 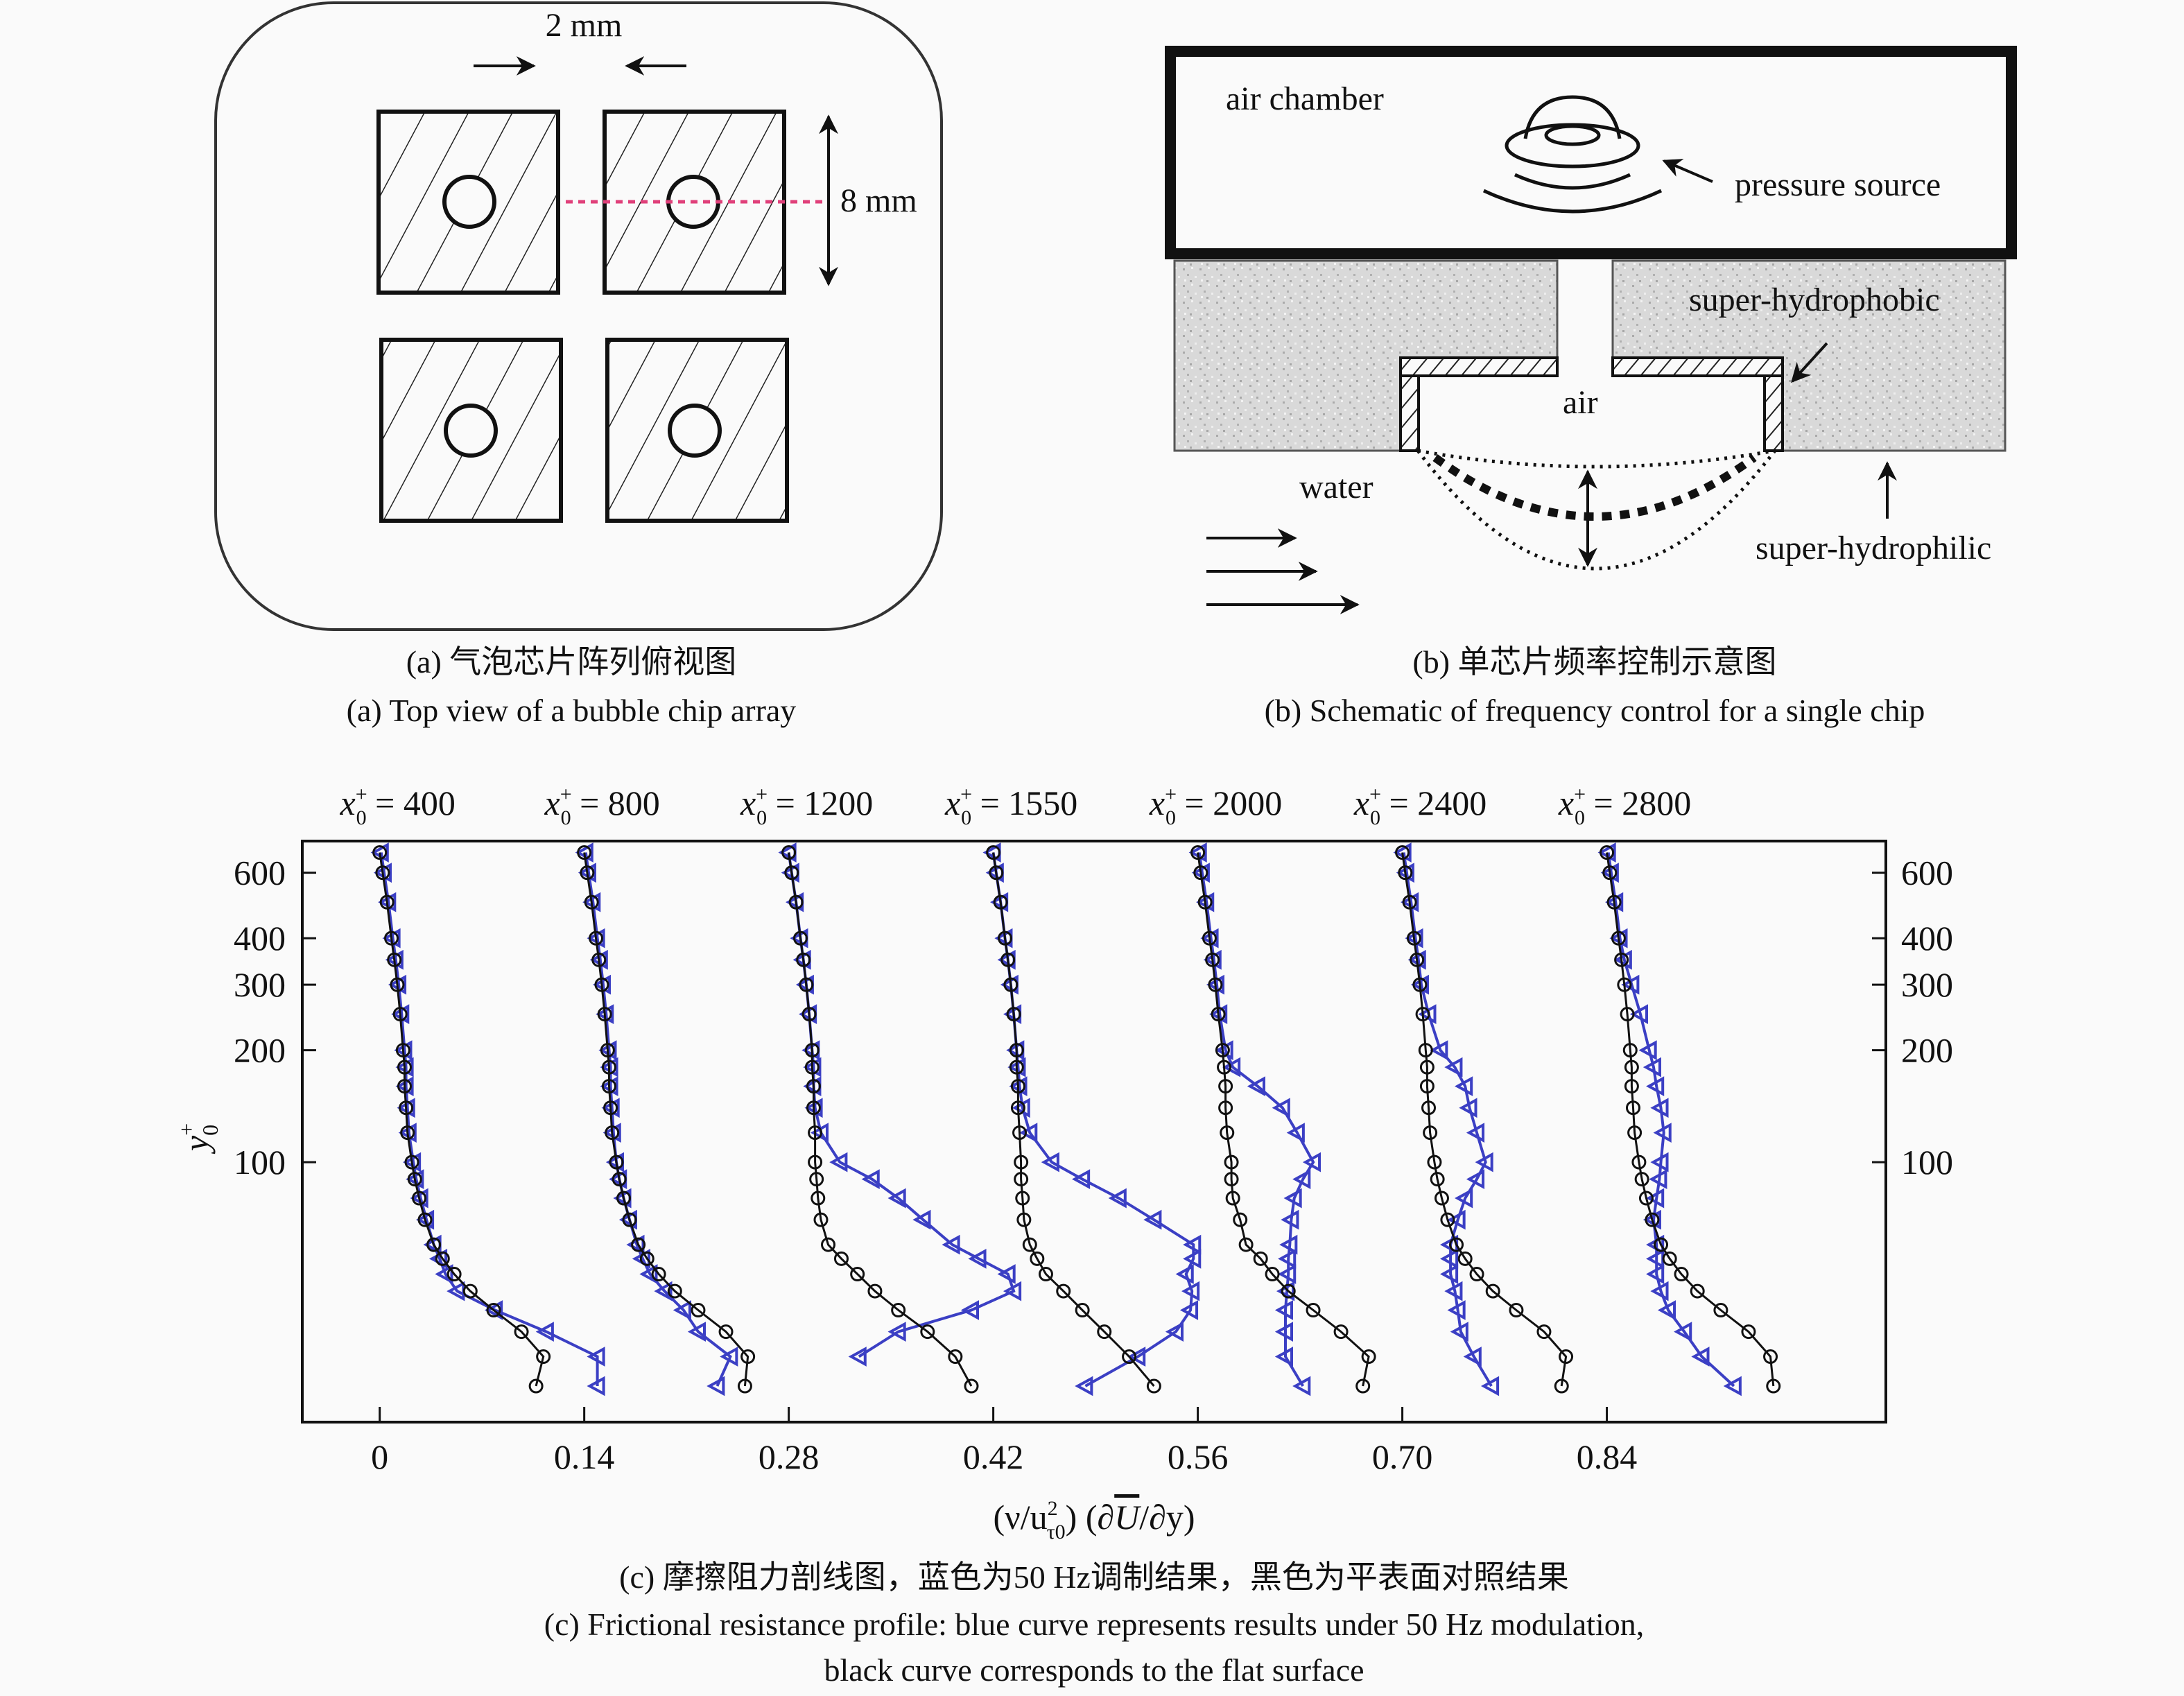 I want to click on y-tick-label-right: 400, so click(x=1927, y=939).